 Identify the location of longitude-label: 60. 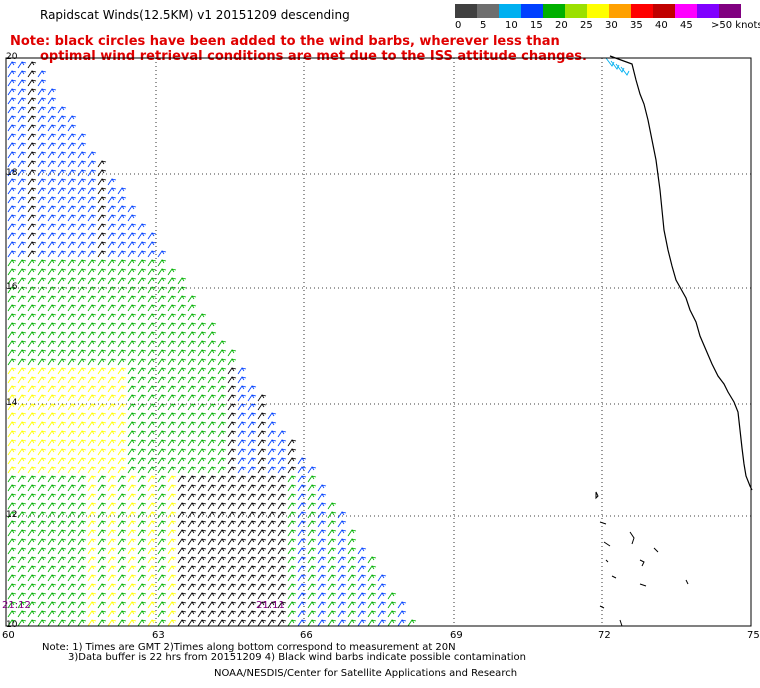
(8, 635).